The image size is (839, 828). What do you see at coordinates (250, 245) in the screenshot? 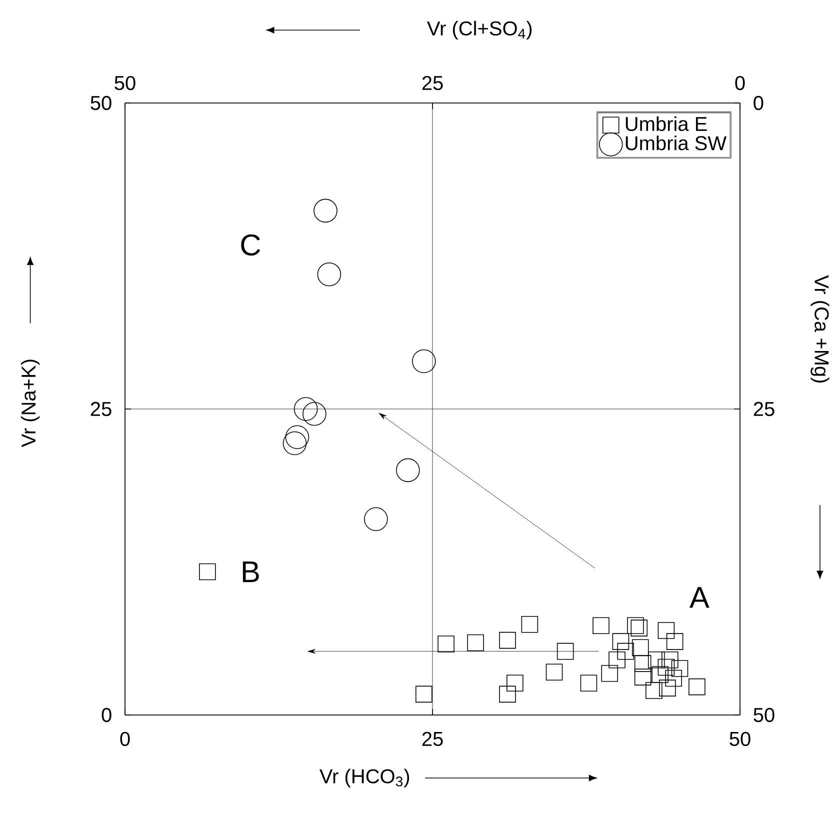
I see `annotation: C` at bounding box center [250, 245].